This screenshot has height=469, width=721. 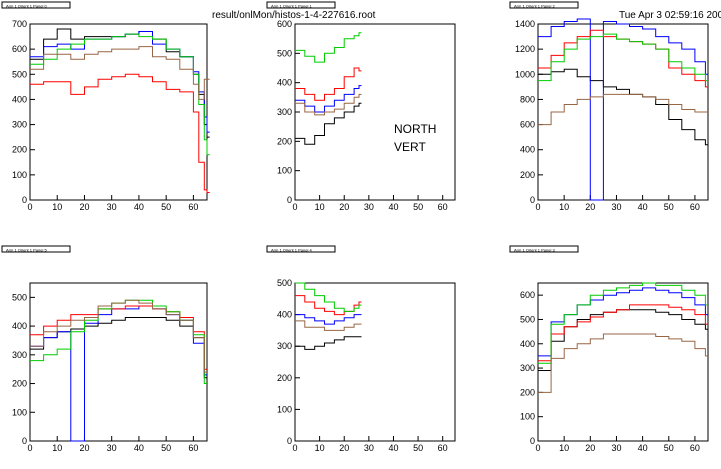 I want to click on panel-title: Arm 1 Orient 1 Panel 3, so click(x=534, y=250).